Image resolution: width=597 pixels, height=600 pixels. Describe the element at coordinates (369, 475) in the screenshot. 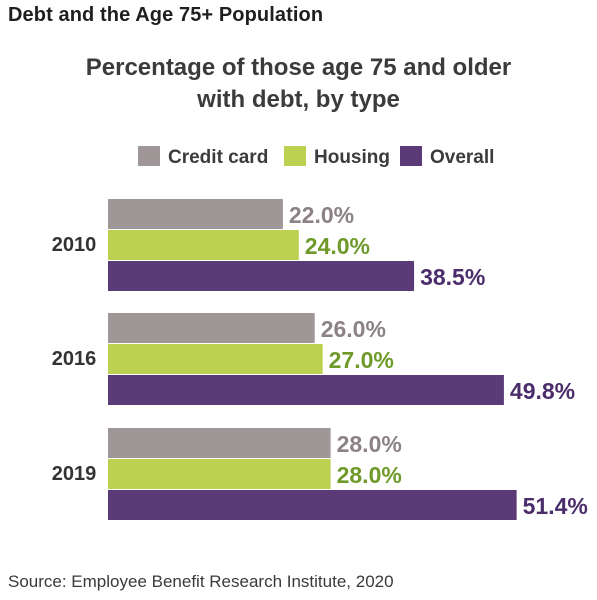

I see `data-label-housing-2019: 28.0%` at that location.